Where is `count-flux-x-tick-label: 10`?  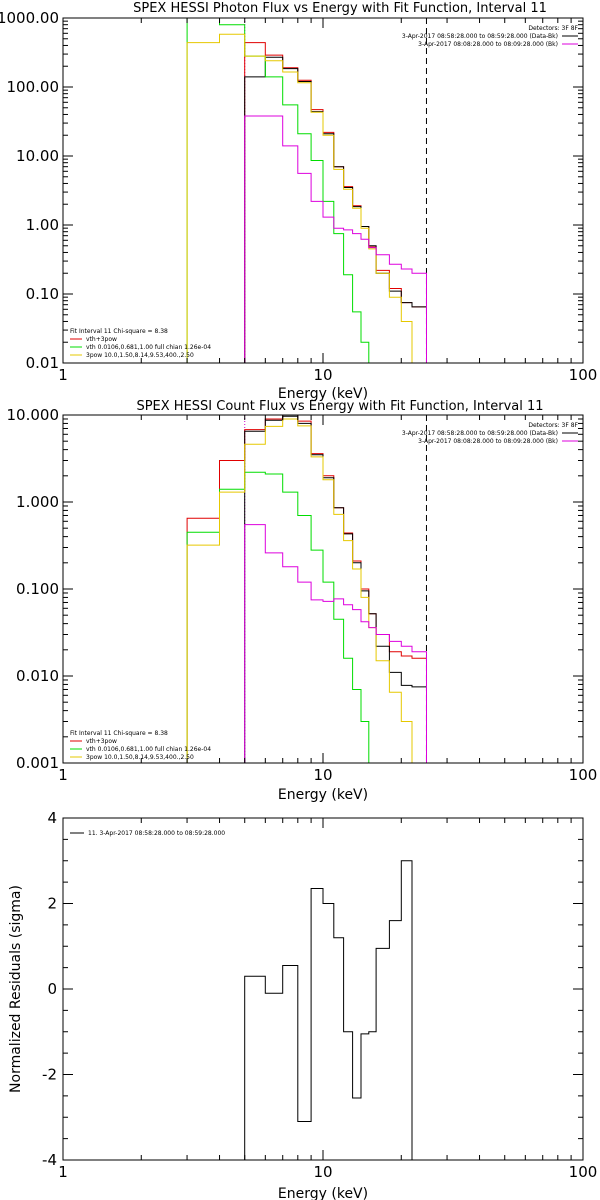 count-flux-x-tick-label: 10 is located at coordinates (322, 775).